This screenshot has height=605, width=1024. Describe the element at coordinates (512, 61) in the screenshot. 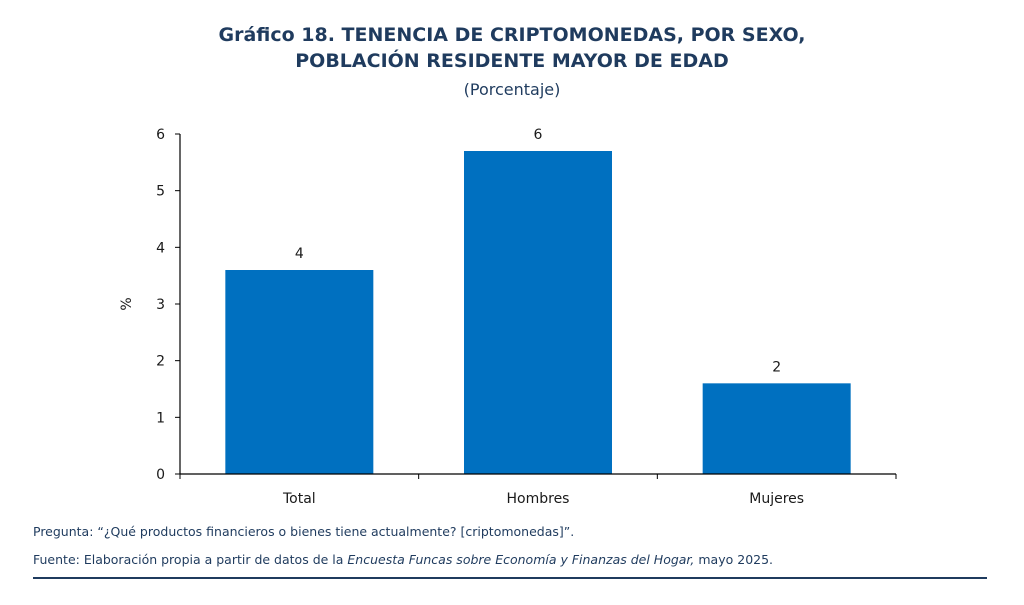

I see `chart-title-line-2: POBLACIÓN RESIDENTE MAYOR DE EDAD` at that location.